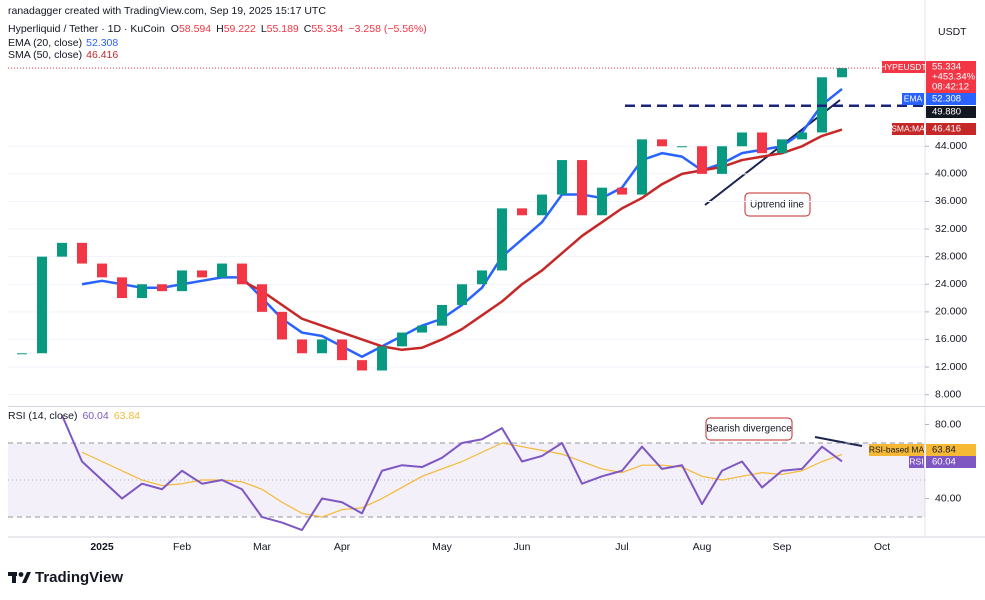 The height and width of the screenshot is (600, 985). What do you see at coordinates (951, 312) in the screenshot?
I see `y-tick-label: 20.000` at bounding box center [951, 312].